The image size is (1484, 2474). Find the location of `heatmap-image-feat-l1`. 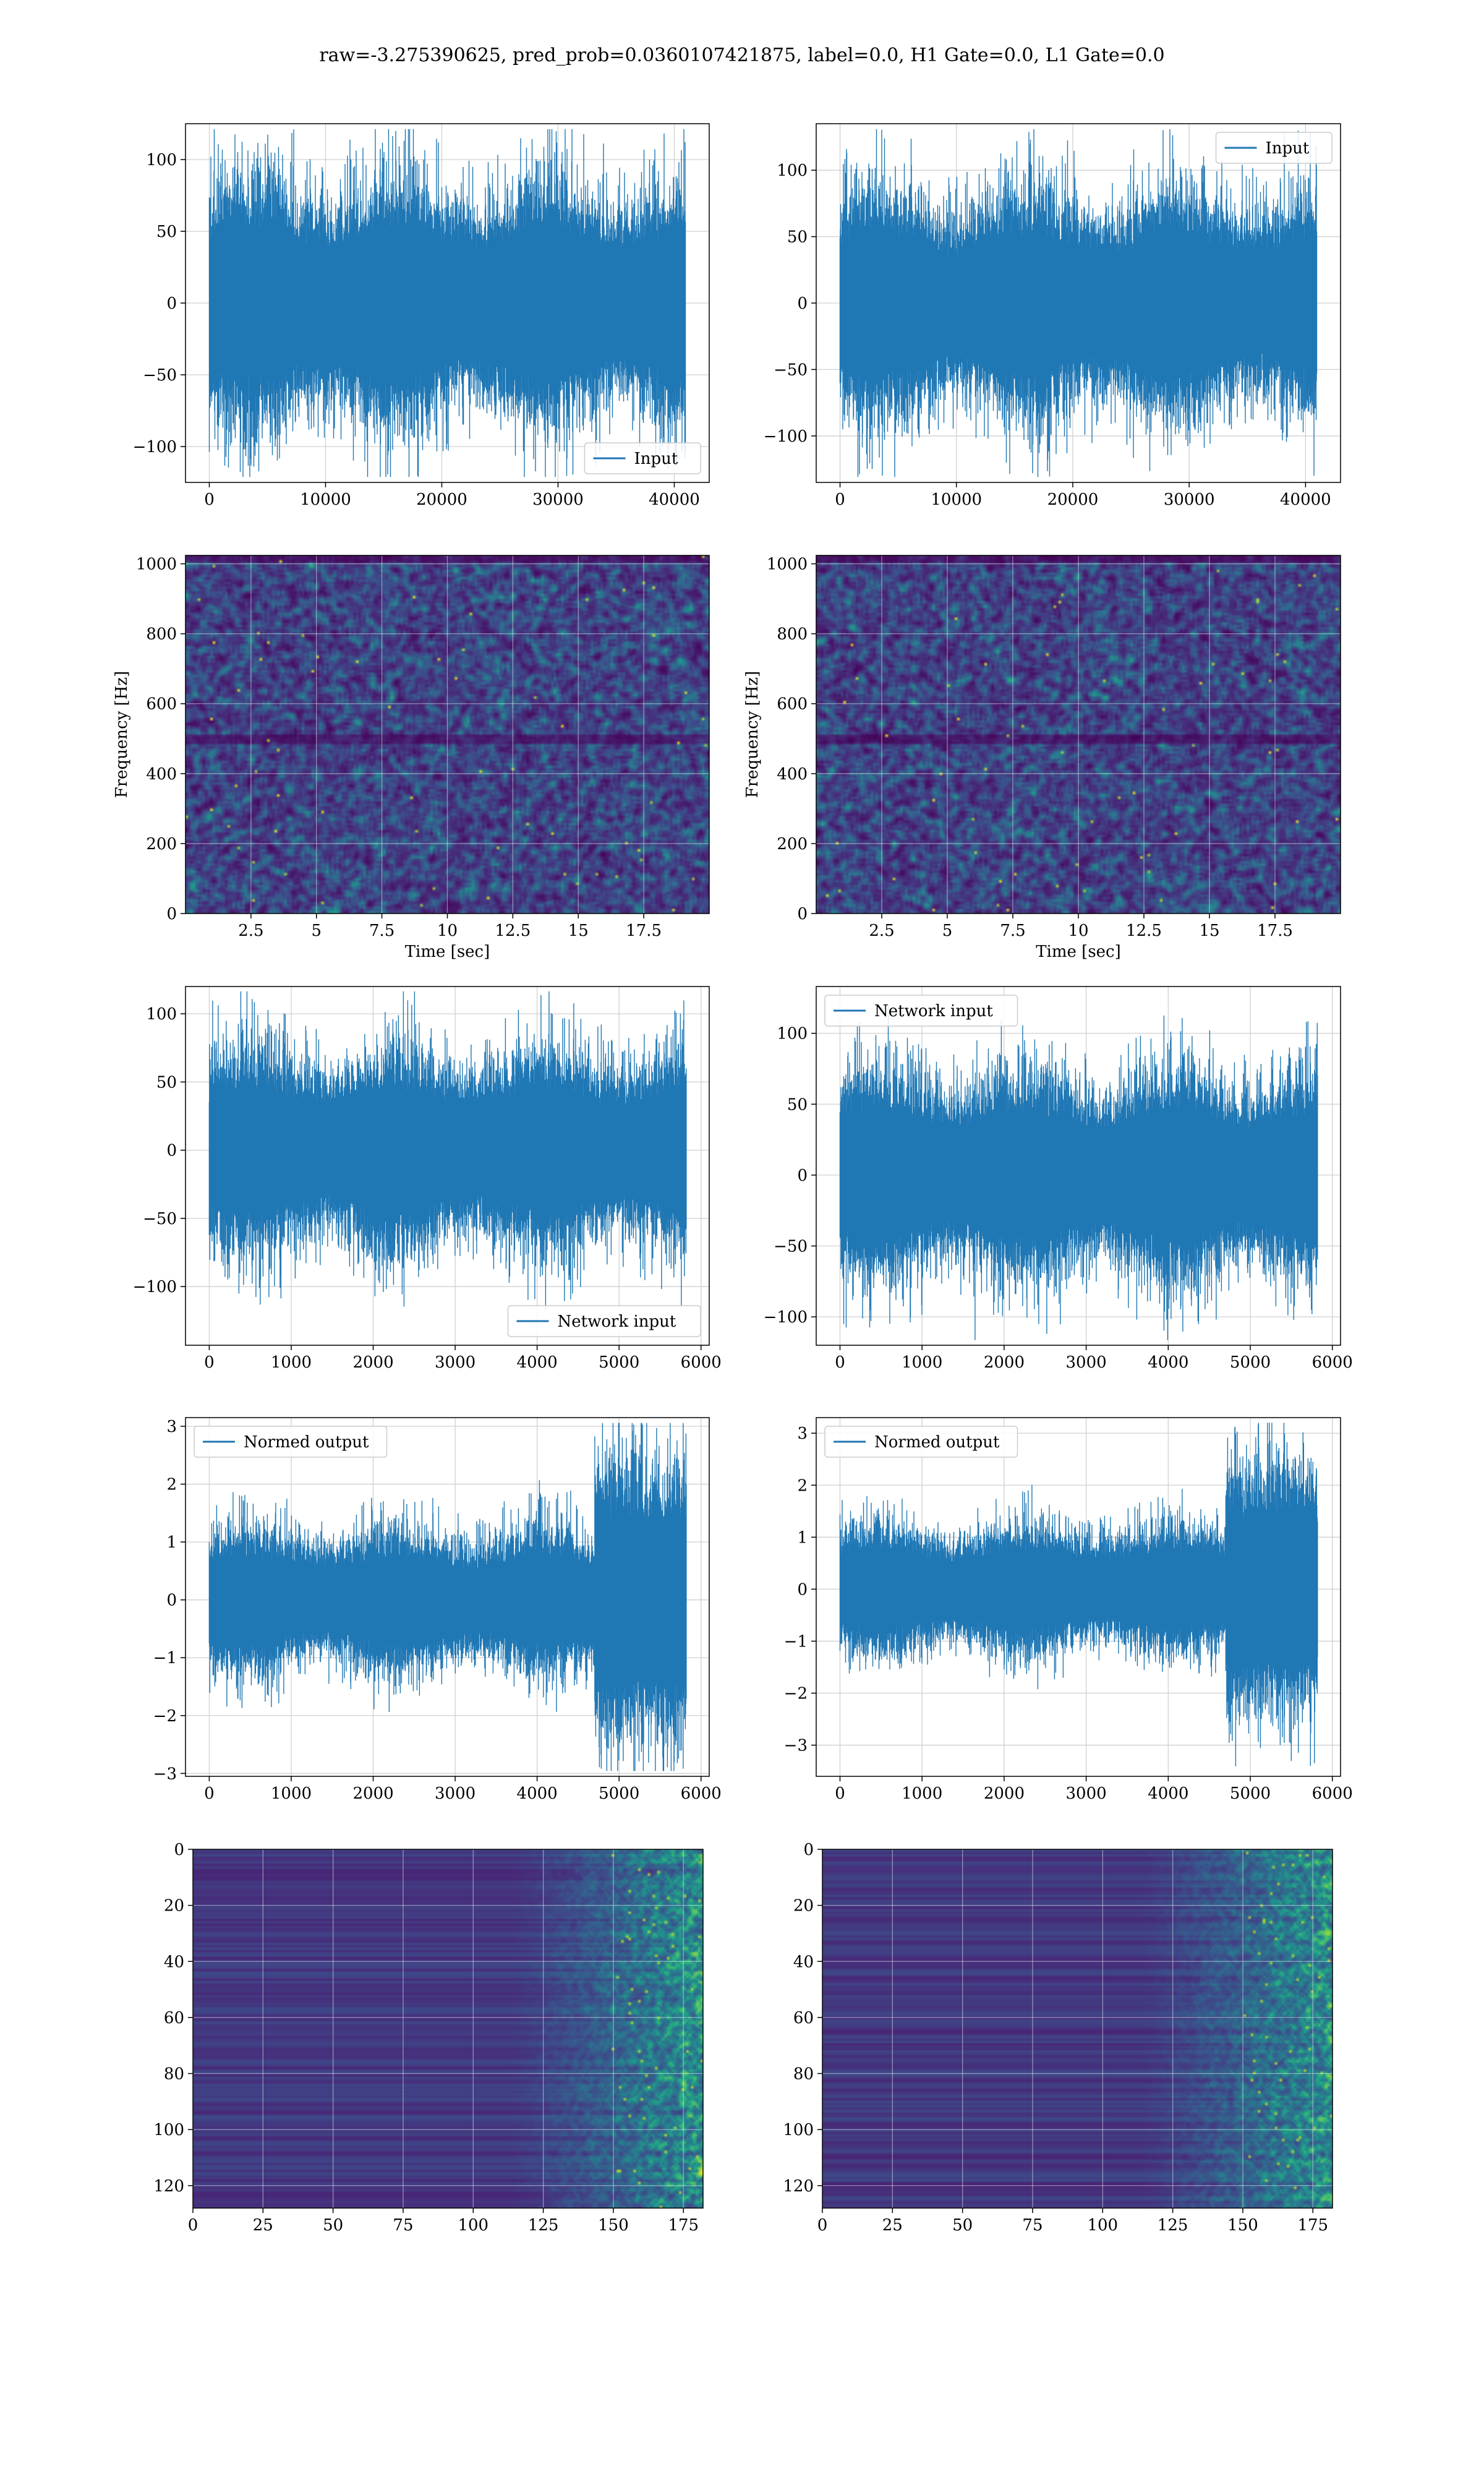

heatmap-image-feat-l1 is located at coordinates (1077, 2028).